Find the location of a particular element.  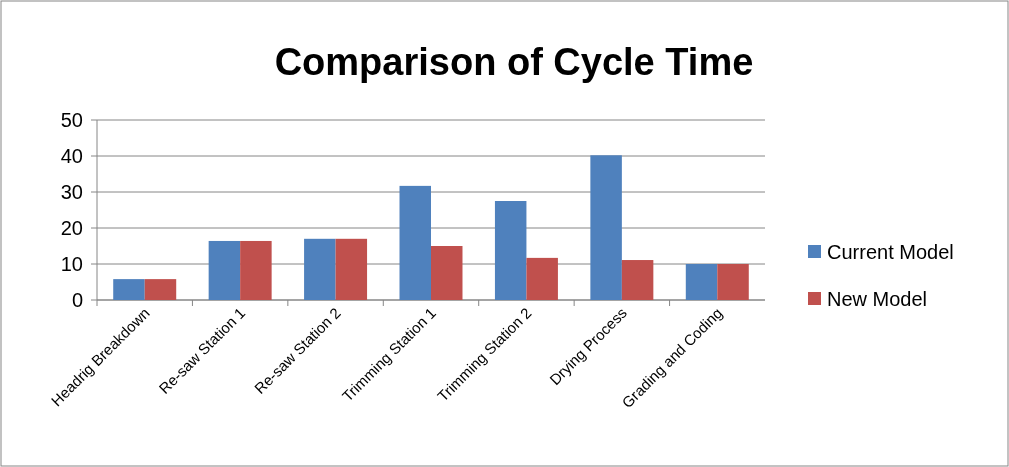

y-tick-label: 40 is located at coordinates (71, 156).